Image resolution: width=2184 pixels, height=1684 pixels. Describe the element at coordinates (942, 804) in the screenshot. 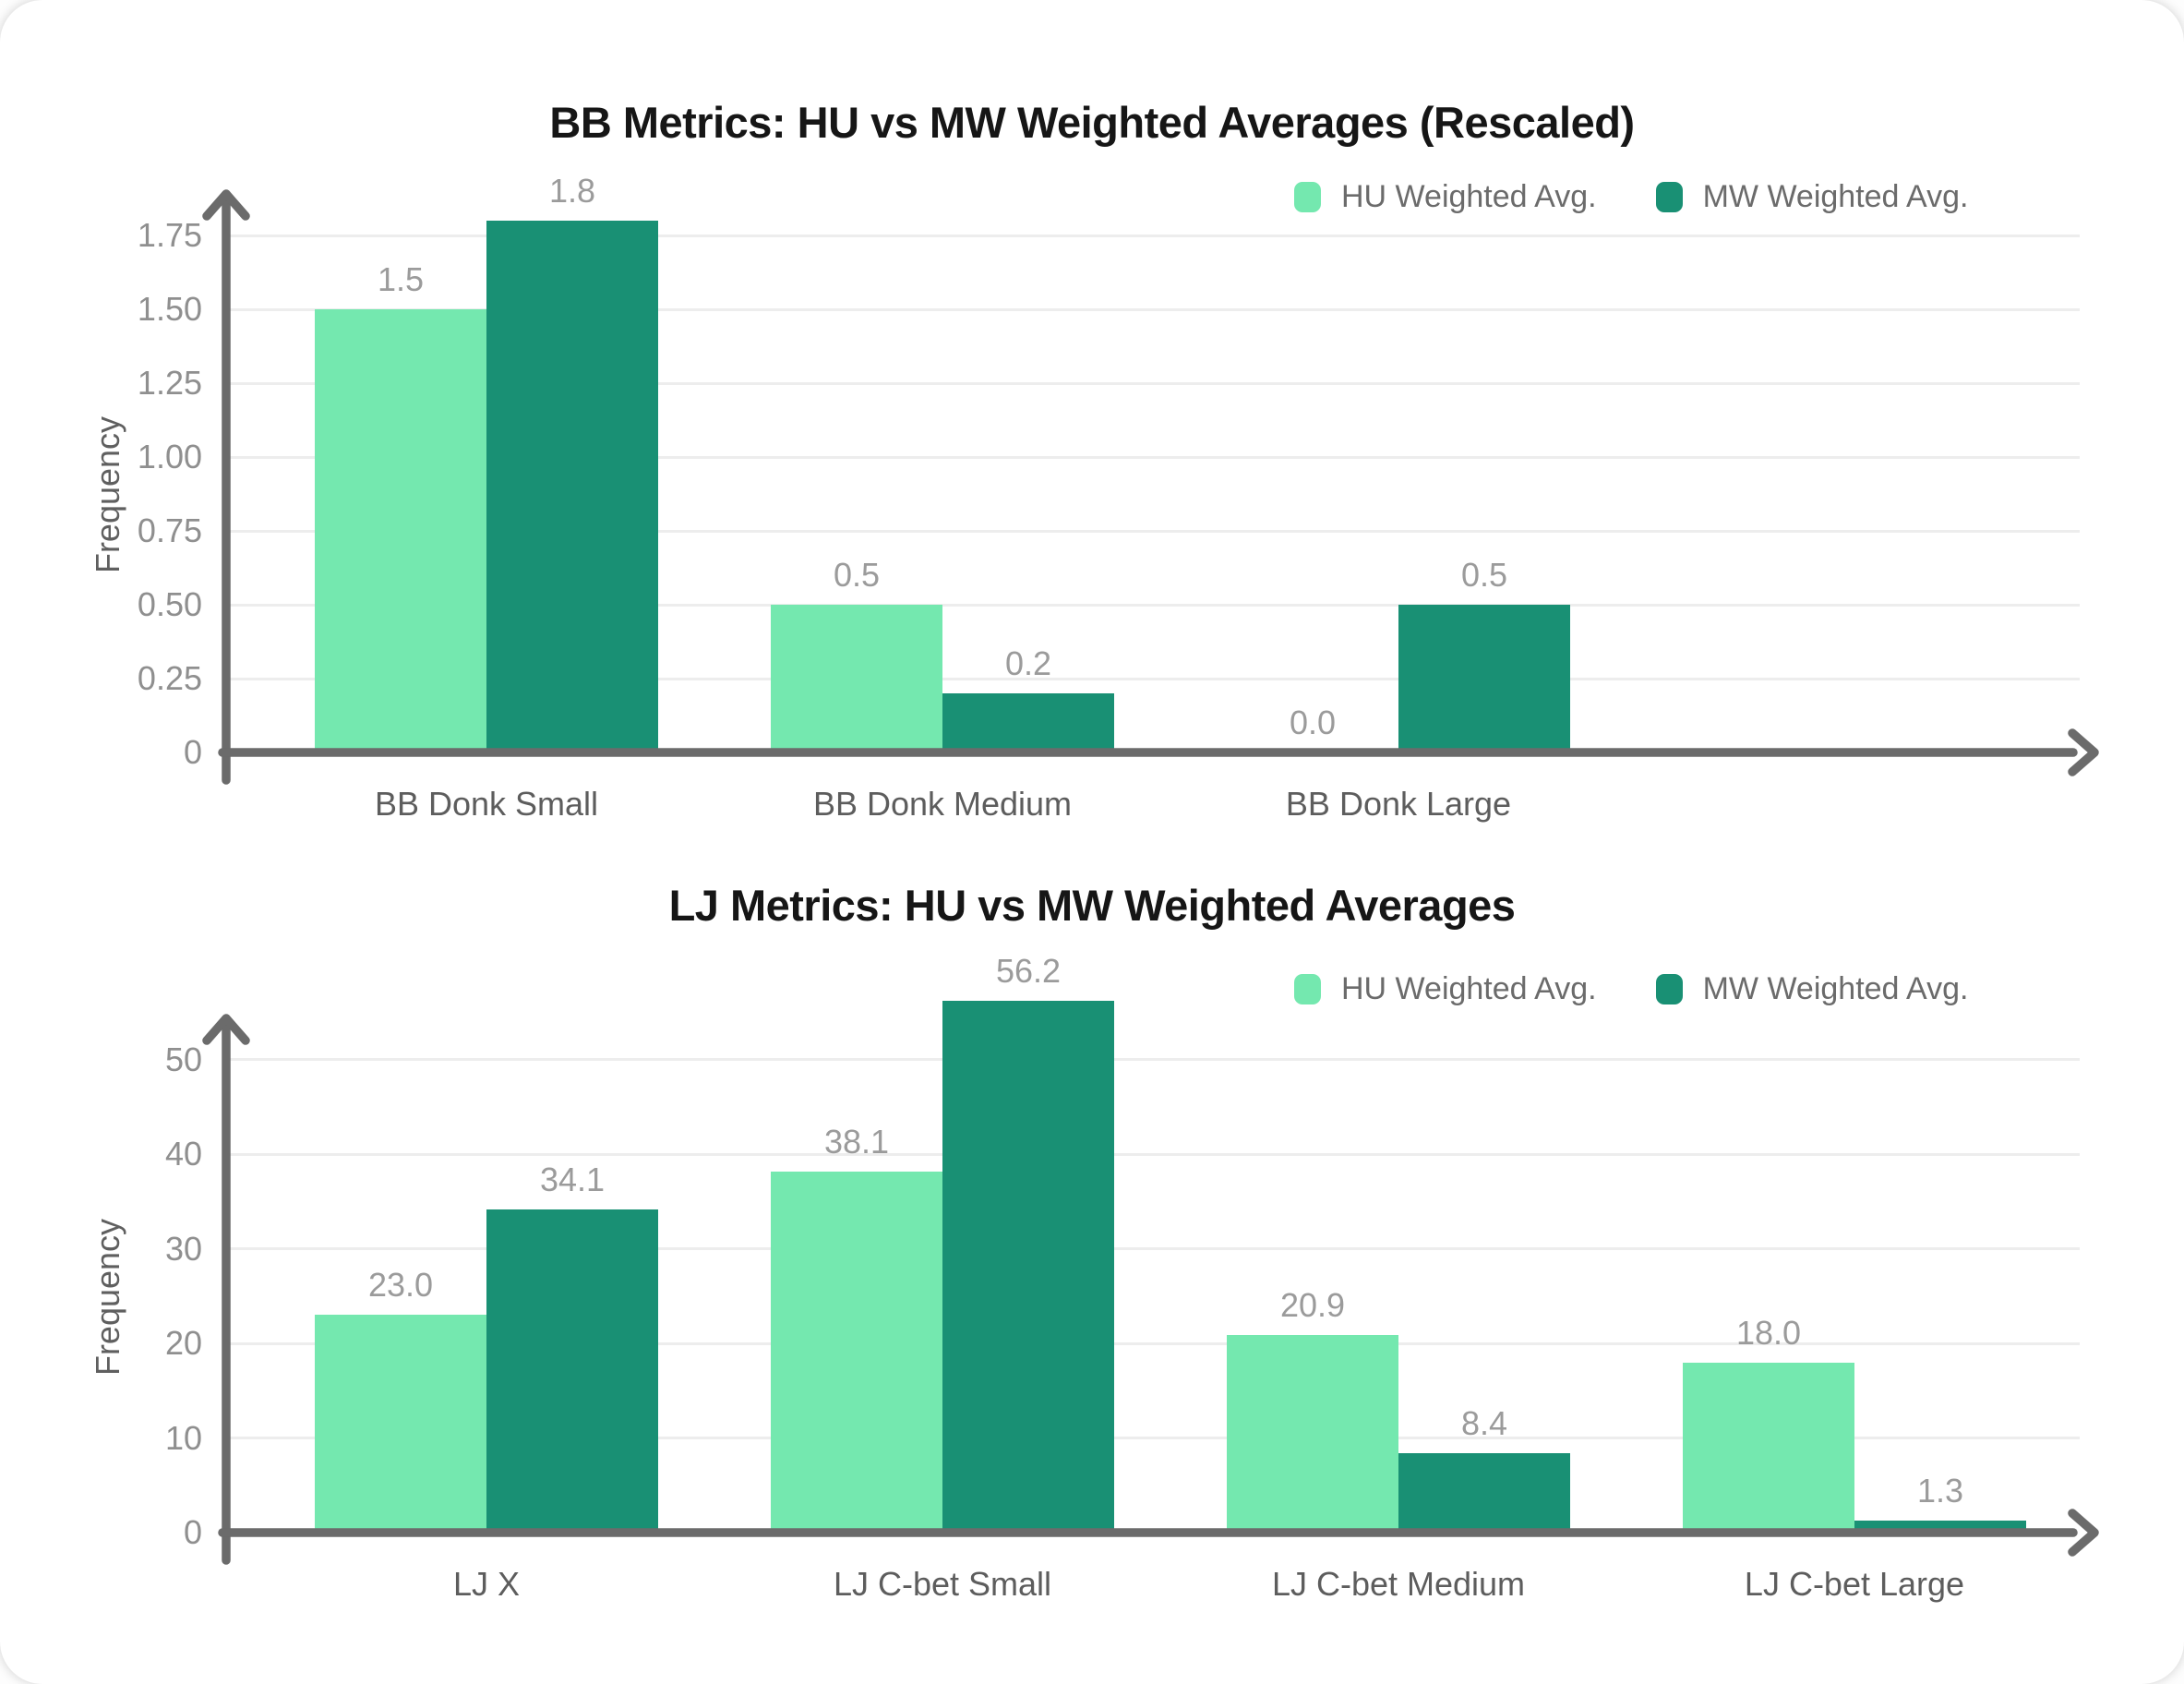

I see `x-tick-label: BB Donk Medium` at that location.